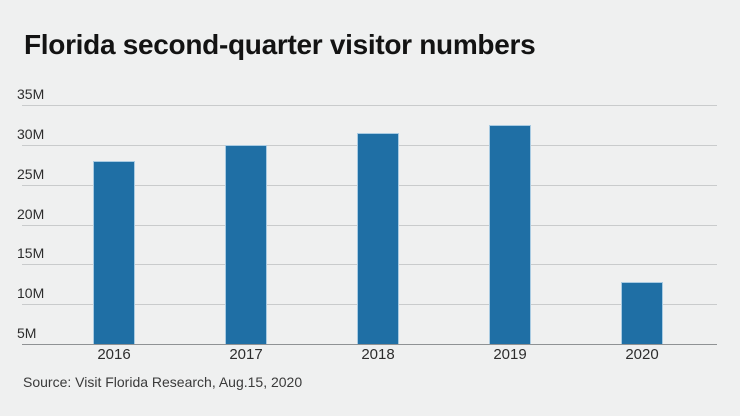  I want to click on y-axis-tick-label: 5M, so click(27, 333).